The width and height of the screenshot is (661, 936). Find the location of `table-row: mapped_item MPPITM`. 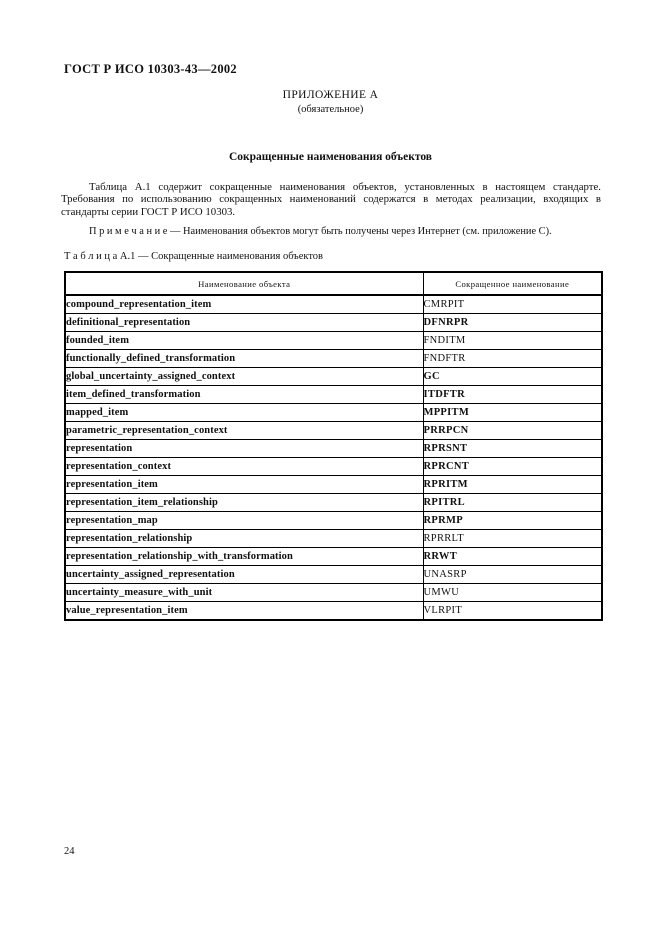

table-row: mapped_item MPPITM is located at coordinates (333, 412).